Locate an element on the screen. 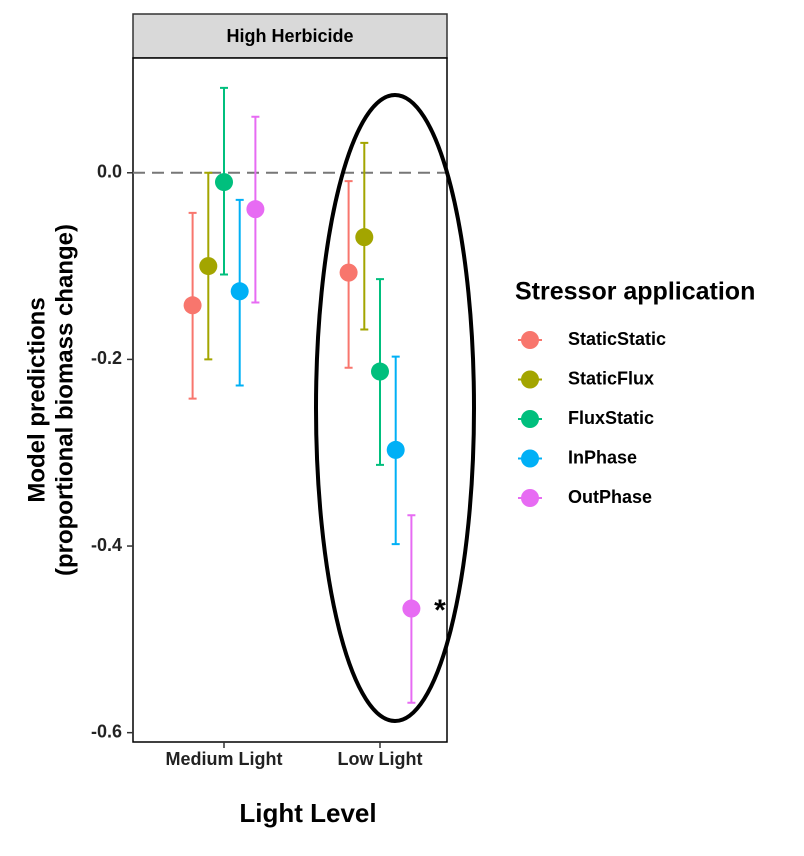 The height and width of the screenshot is (856, 804). panel-title: High Herbicide is located at coordinates (289, 36).